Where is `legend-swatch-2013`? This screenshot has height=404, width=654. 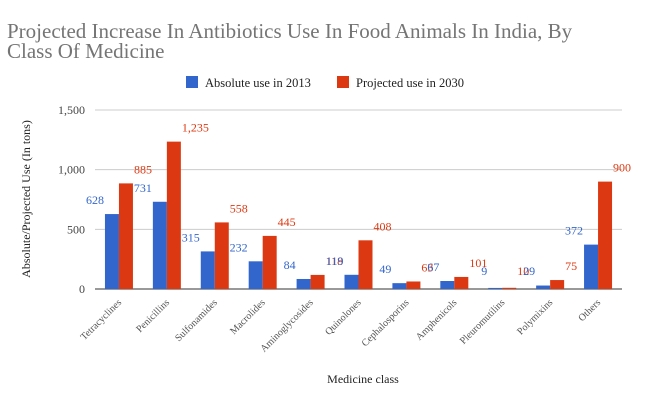
legend-swatch-2013 is located at coordinates (192, 82).